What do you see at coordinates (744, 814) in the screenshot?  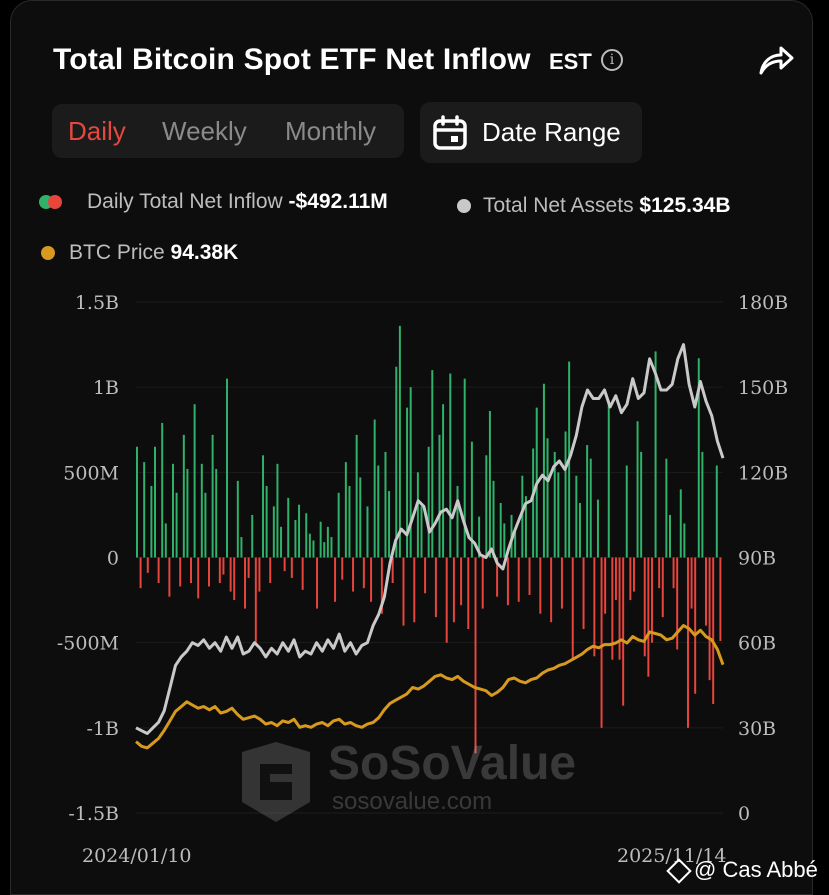 I see `right-tick-label: 0` at bounding box center [744, 814].